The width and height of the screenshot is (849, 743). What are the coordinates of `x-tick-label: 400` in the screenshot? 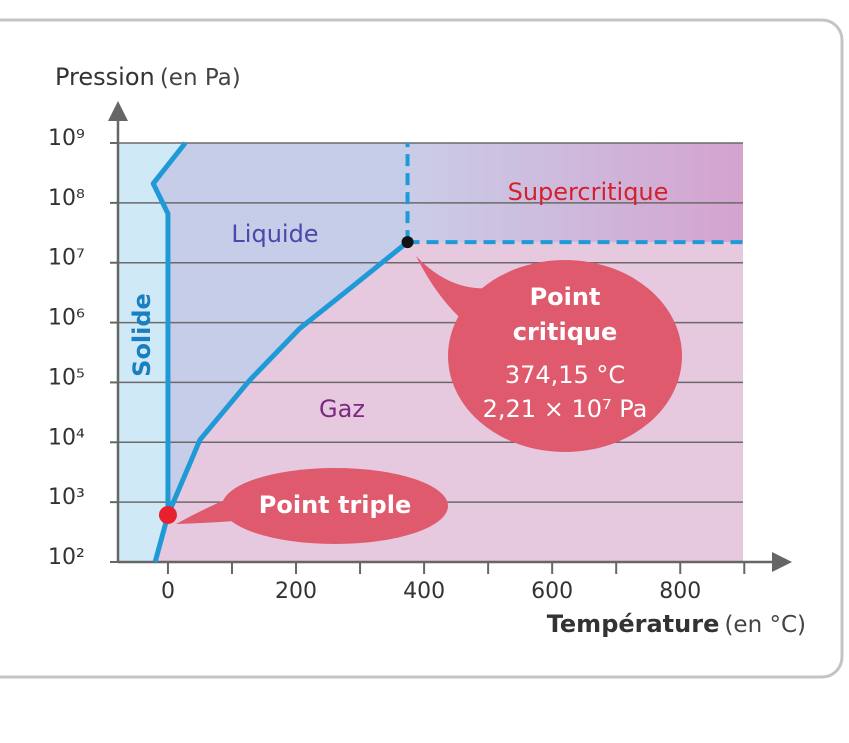 It's located at (424, 591).